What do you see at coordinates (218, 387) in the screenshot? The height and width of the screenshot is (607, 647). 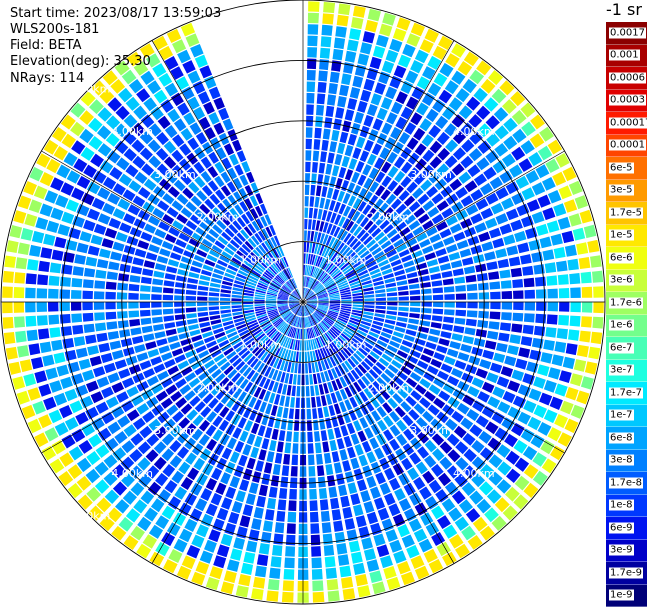 I see `range-ring-label: 2.00km` at bounding box center [218, 387].